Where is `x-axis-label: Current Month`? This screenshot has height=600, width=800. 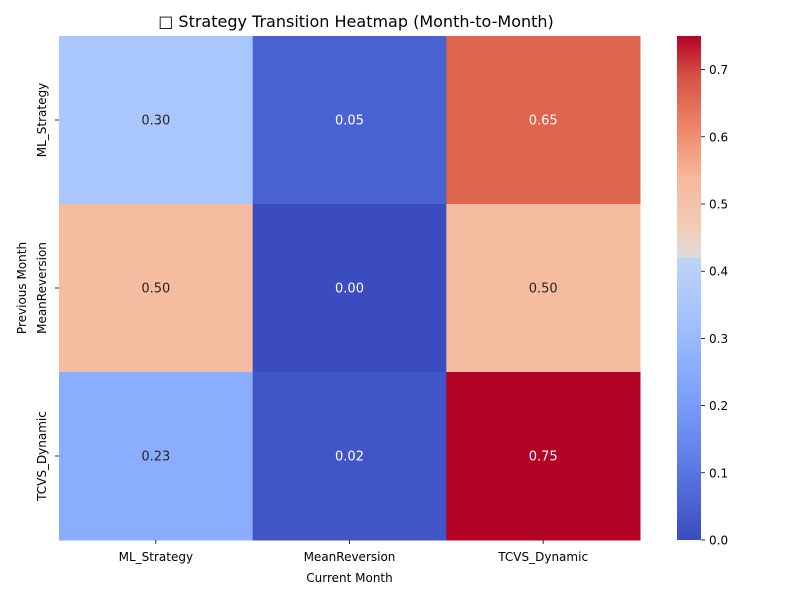 x-axis-label: Current Month is located at coordinates (349, 578).